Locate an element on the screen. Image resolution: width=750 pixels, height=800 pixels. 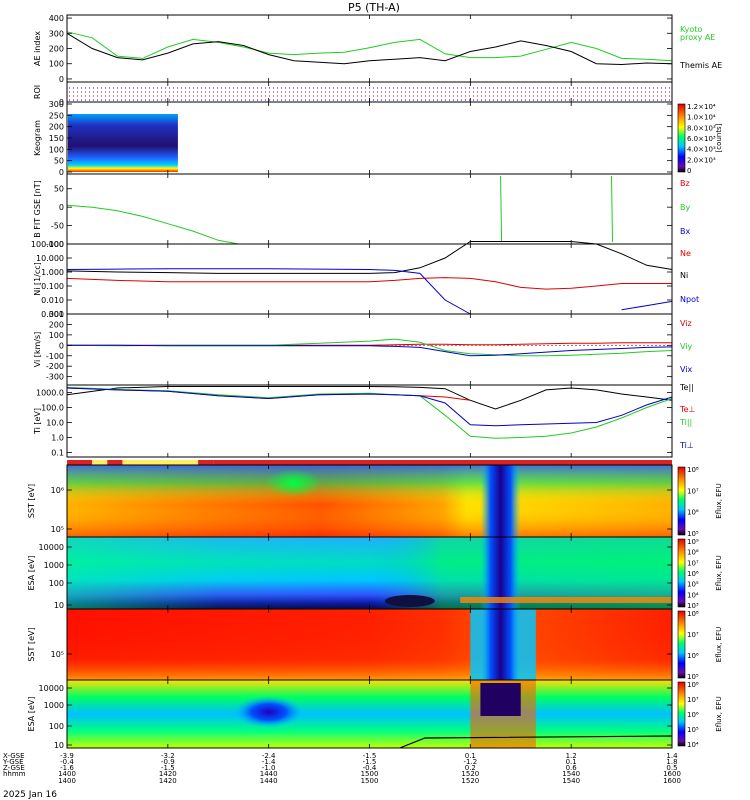
keogram-ytick-label: 250 is located at coordinates (56, 115).